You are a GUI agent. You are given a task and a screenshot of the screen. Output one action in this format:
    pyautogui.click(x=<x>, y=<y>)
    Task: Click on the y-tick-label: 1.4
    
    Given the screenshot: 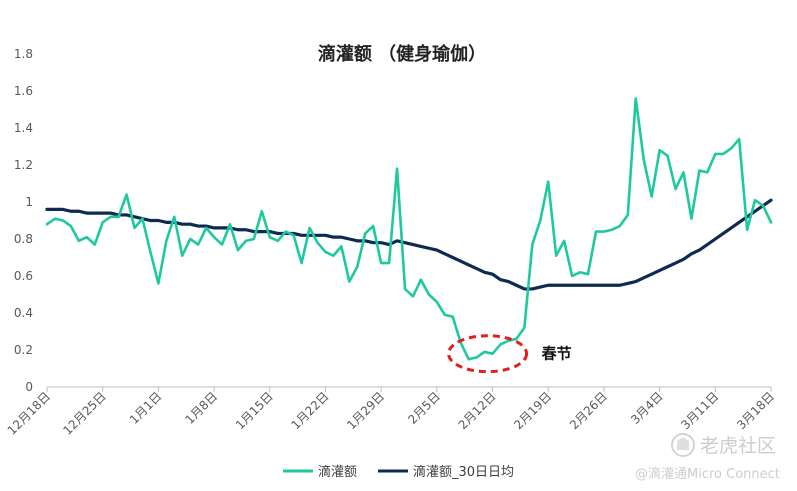 What is the action you would take?
    pyautogui.click(x=23, y=128)
    